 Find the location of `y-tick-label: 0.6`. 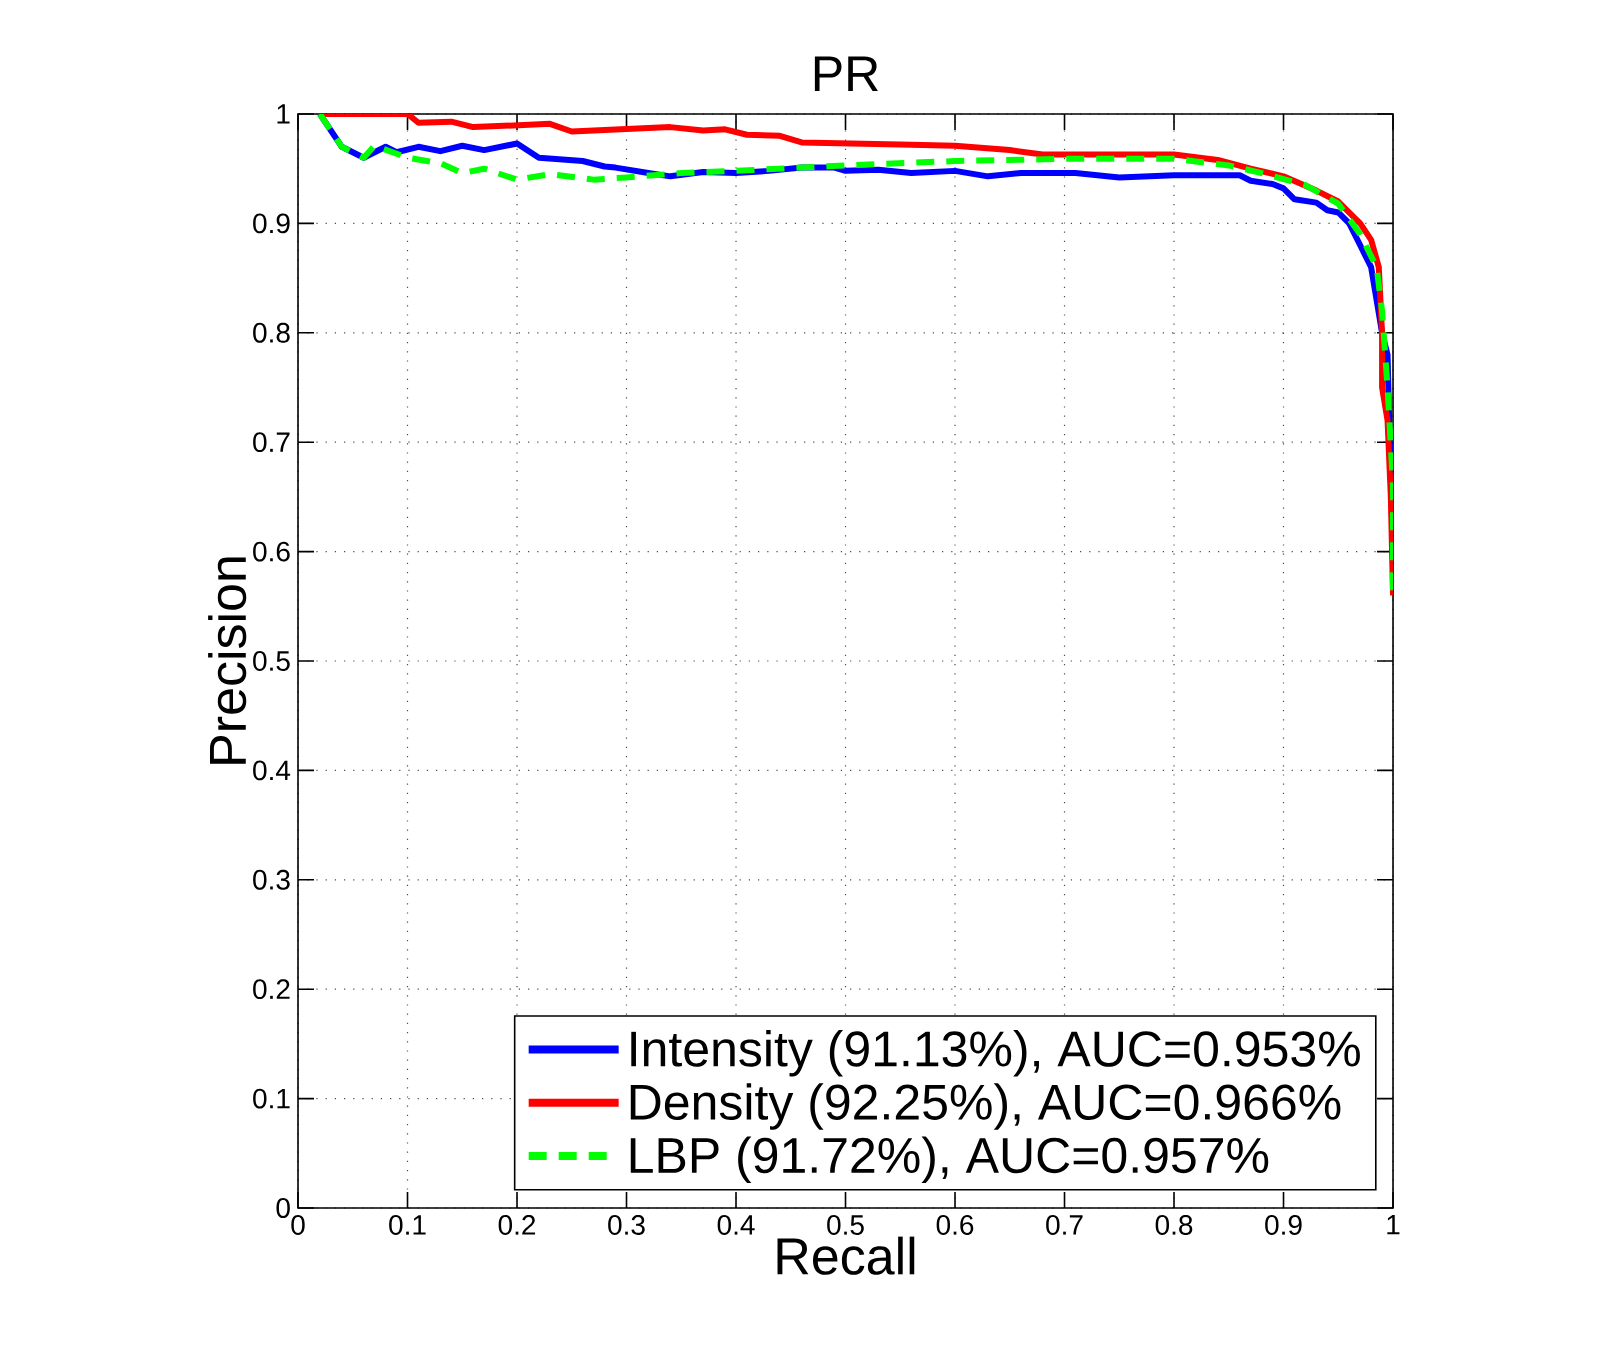

y-tick-label: 0.6 is located at coordinates (271, 551).